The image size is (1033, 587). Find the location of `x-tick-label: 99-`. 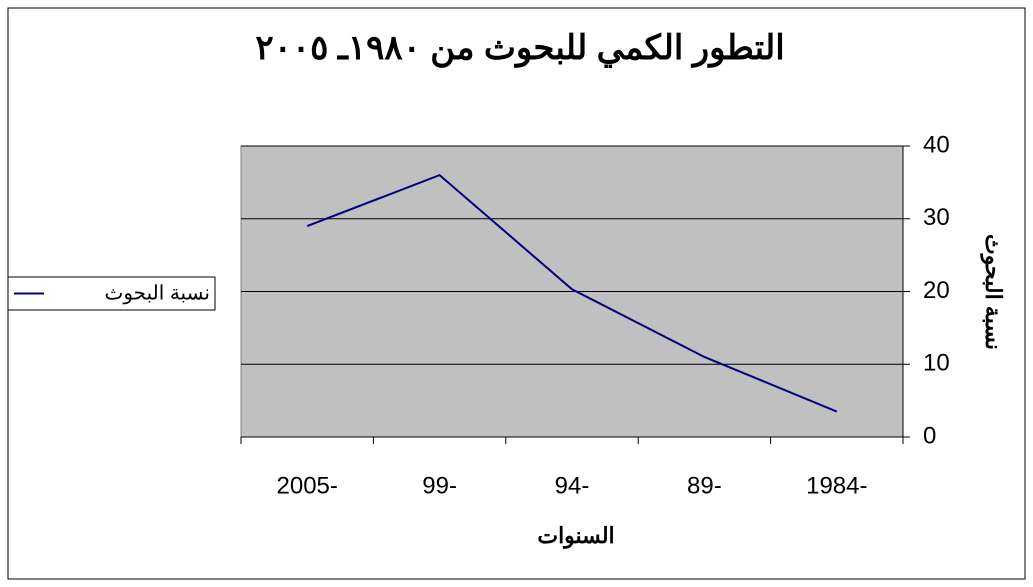

x-tick-label: 99- is located at coordinates (439, 485).